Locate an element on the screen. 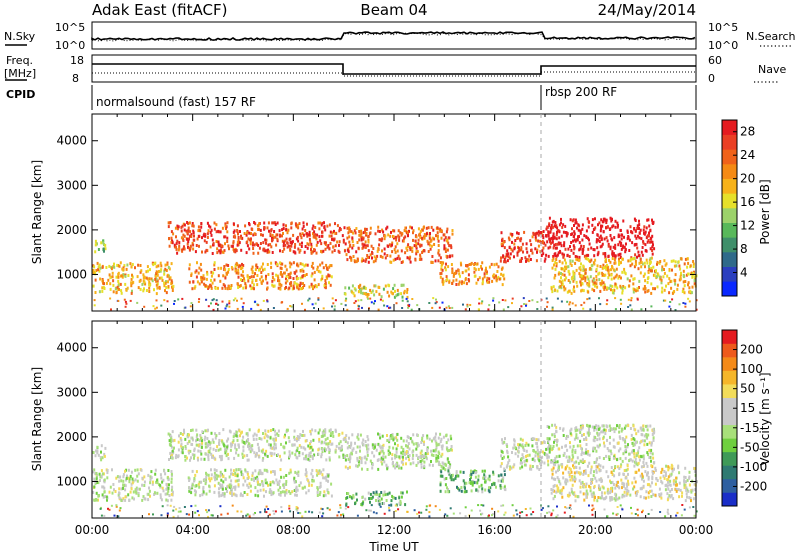 This screenshot has width=800, height=554. nave-label: Nave is located at coordinates (772, 69).